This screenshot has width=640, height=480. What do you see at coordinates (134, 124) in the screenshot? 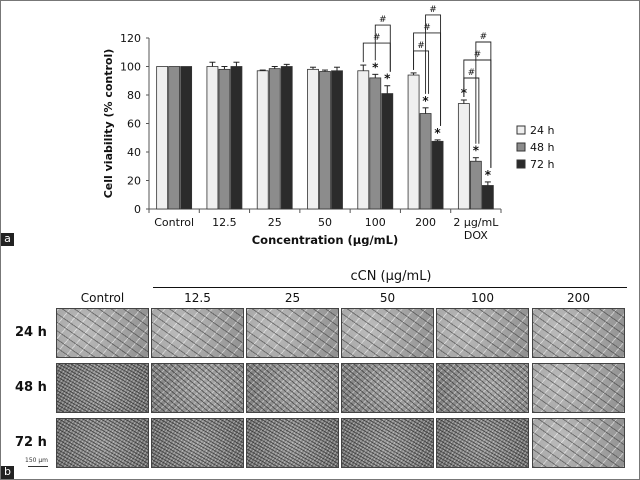
I see `y-tick-label: 60` at bounding box center [134, 124].